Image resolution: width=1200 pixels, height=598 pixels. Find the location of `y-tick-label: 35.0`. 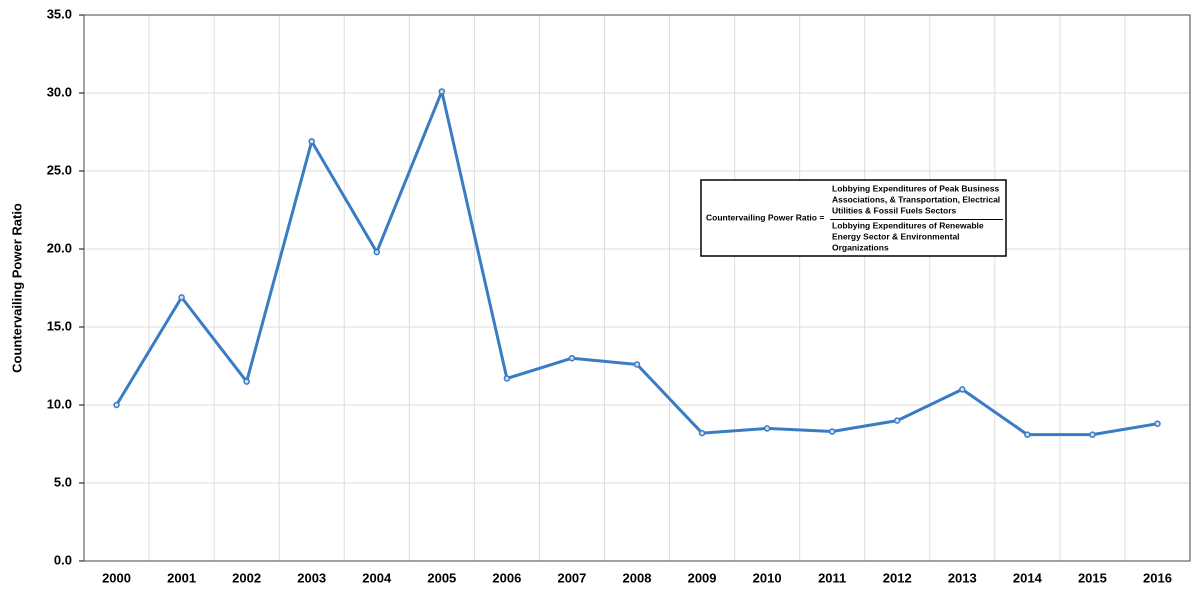

y-tick-label: 35.0 is located at coordinates (59, 13).